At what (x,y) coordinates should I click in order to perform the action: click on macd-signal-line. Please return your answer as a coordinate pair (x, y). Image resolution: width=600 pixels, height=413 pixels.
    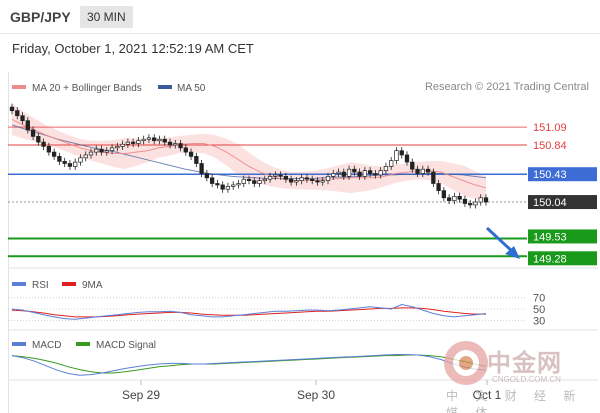
    Looking at the image, I should click on (249, 364).